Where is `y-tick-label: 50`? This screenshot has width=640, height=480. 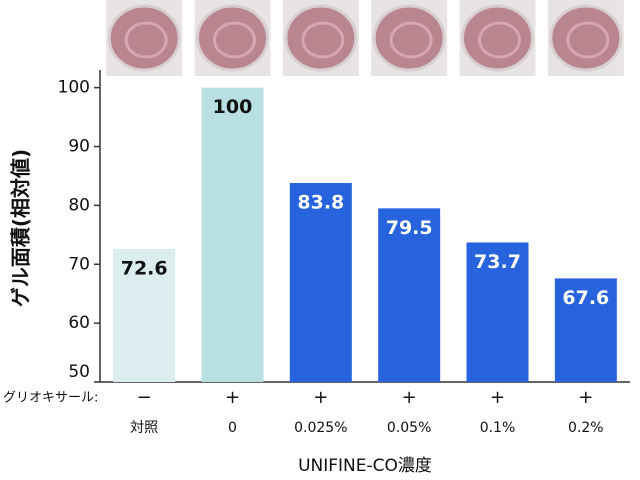
y-tick-label: 50 is located at coordinates (79, 372).